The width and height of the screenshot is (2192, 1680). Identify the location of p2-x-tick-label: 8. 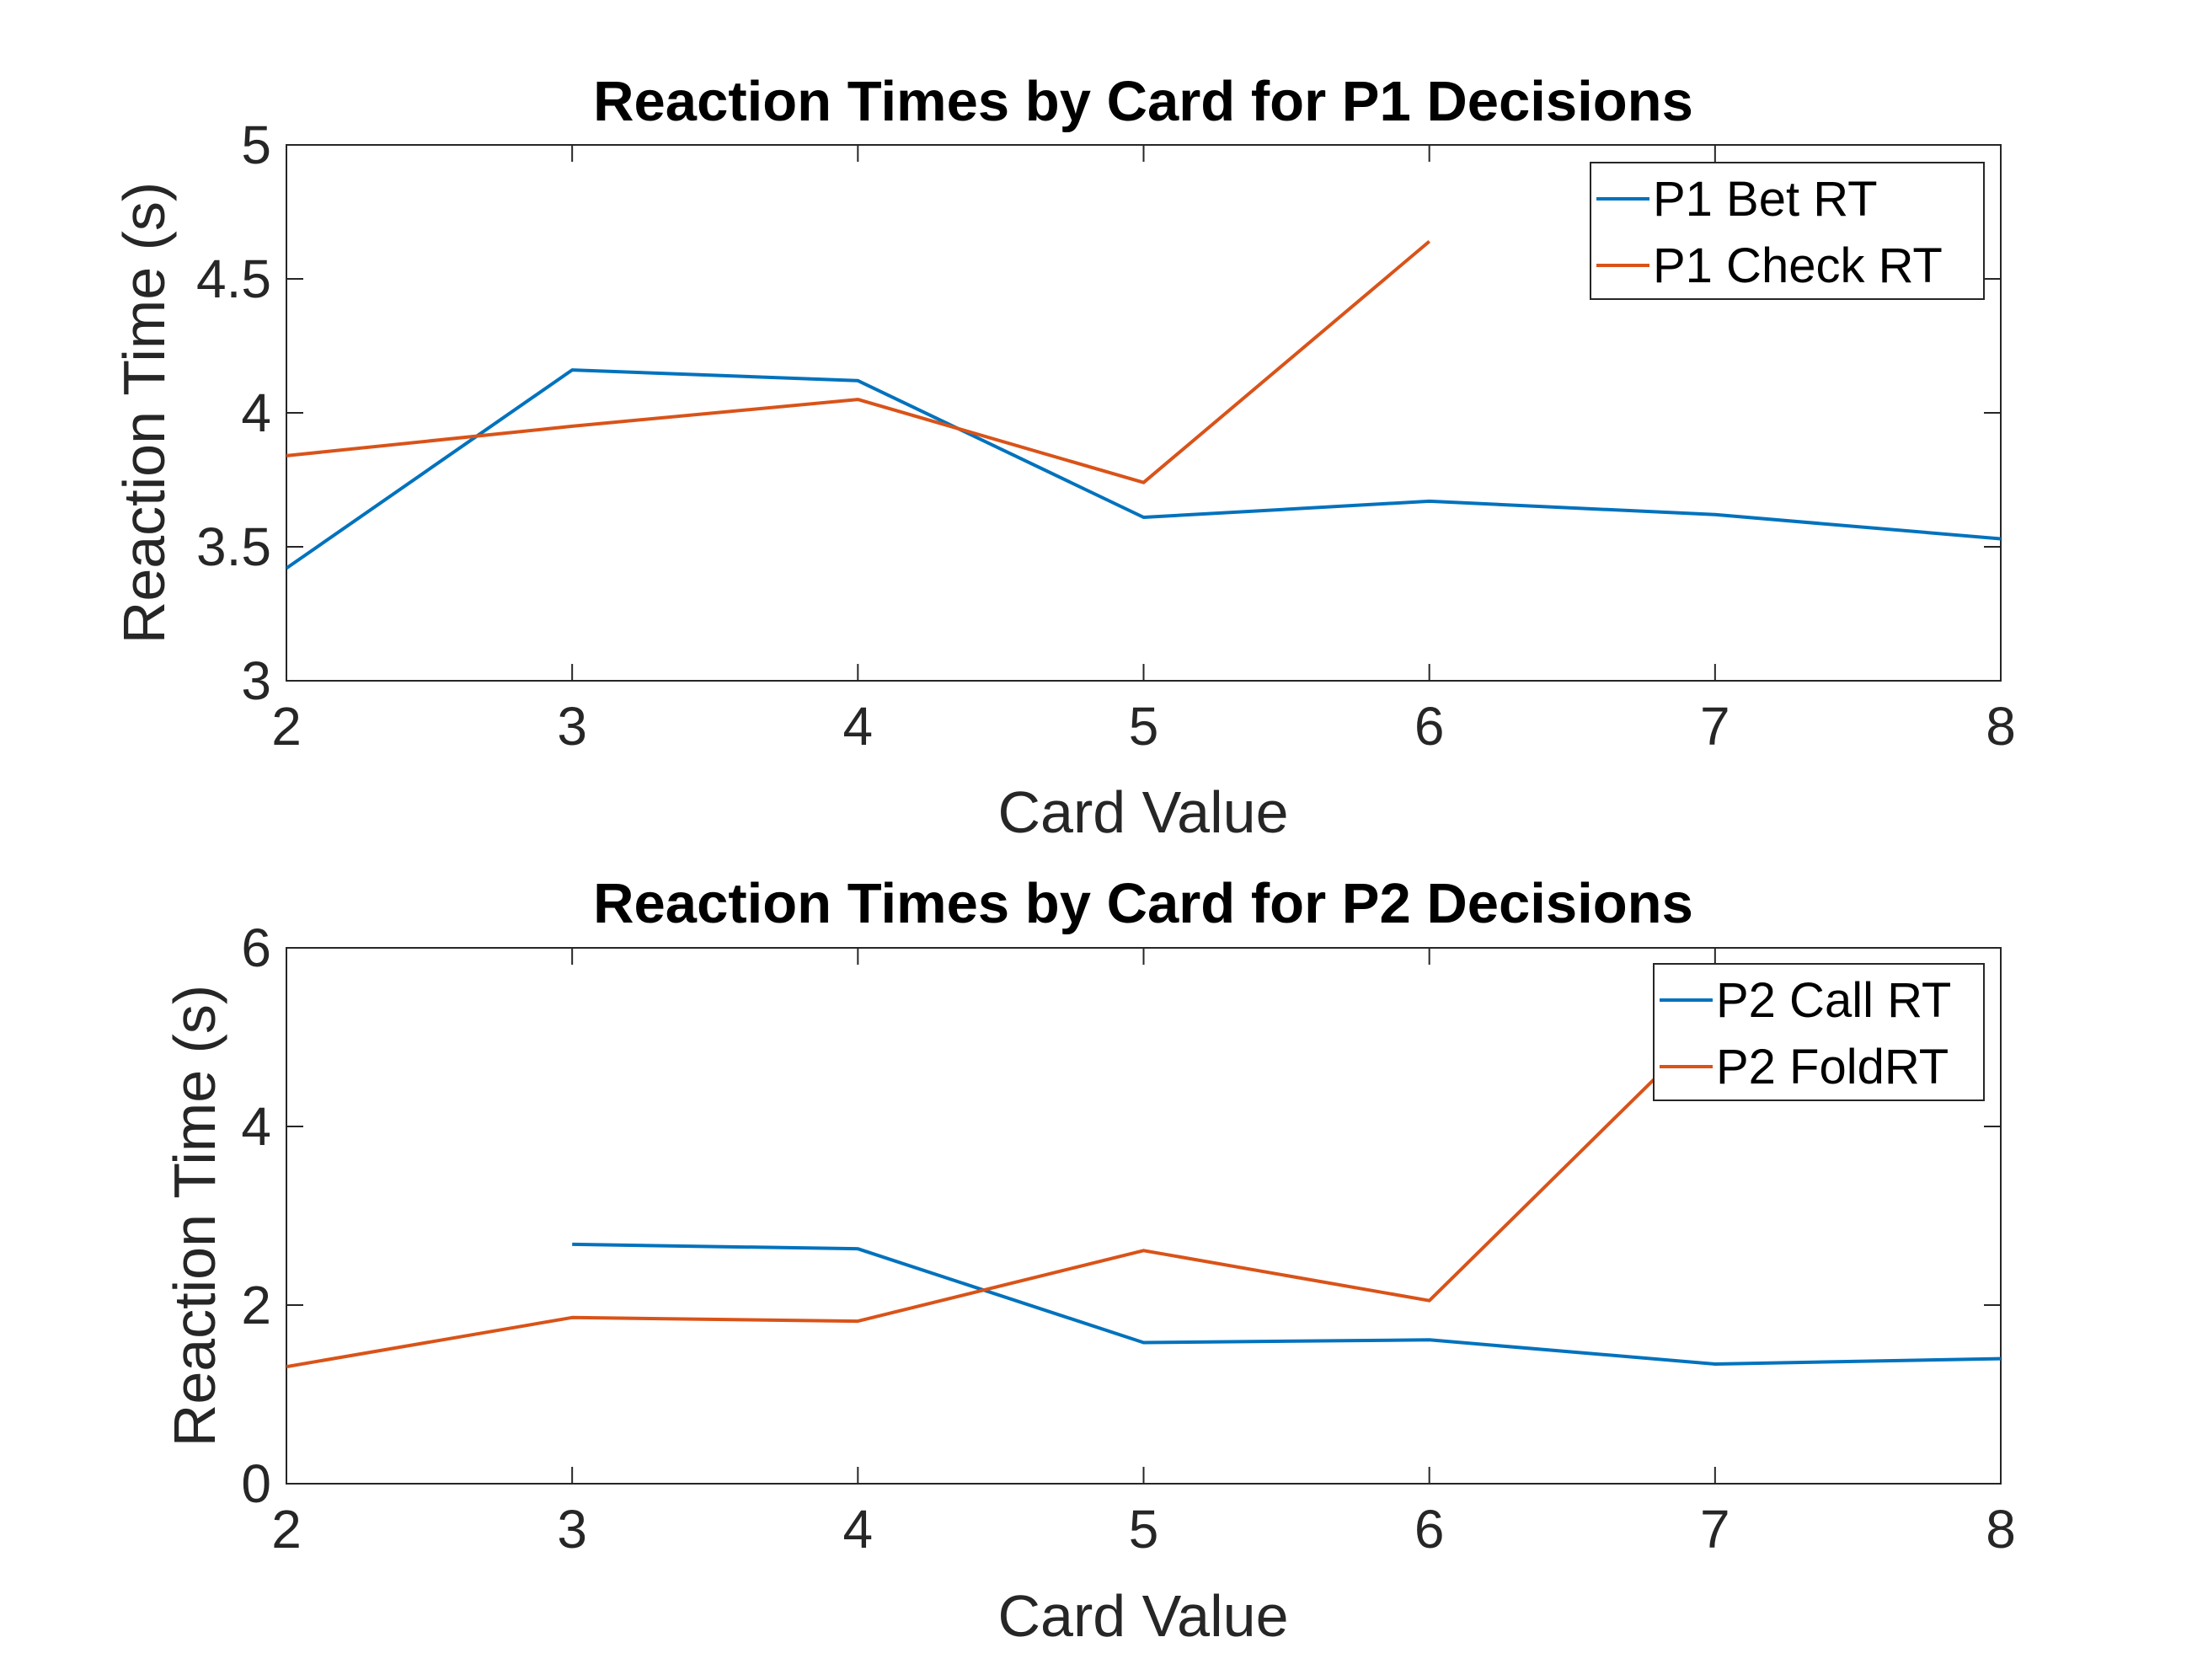
(2001, 1529).